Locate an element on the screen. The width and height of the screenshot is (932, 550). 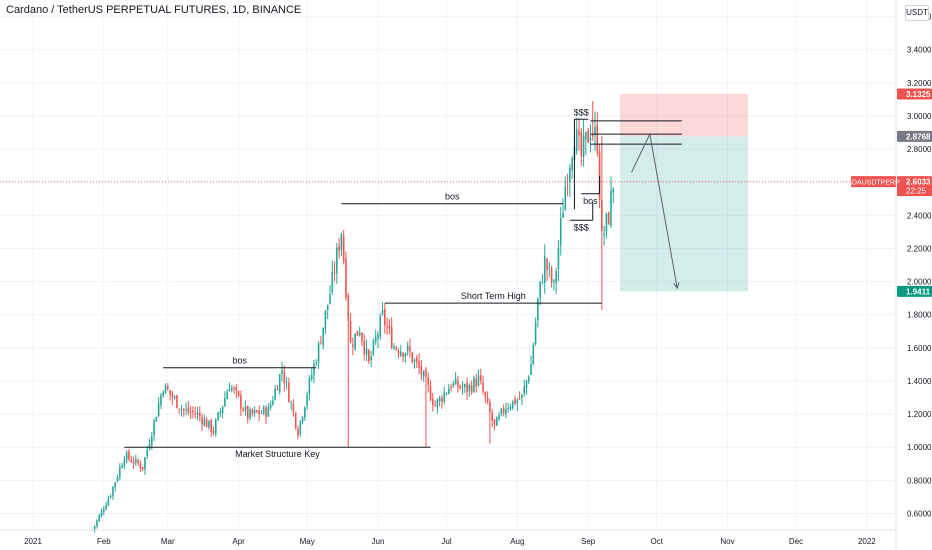
currency-unit-button: USDT is located at coordinates (917, 13).